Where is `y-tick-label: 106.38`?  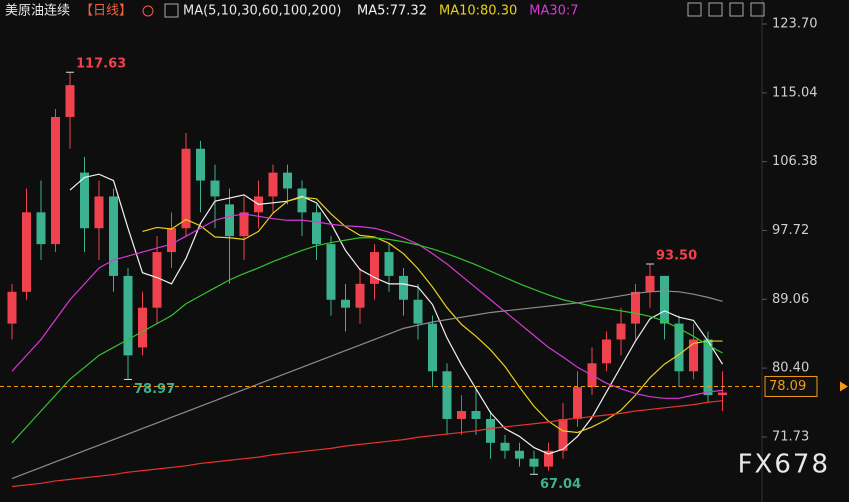 y-tick-label: 106.38 is located at coordinates (795, 161).